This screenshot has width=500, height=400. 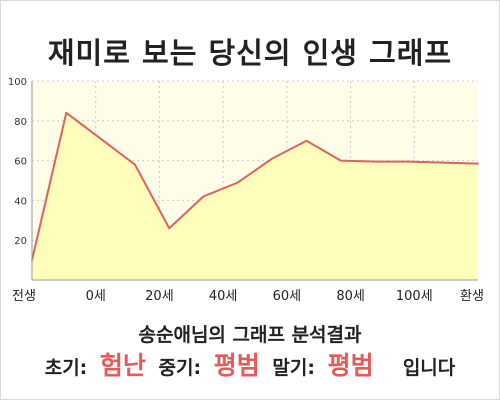 What do you see at coordinates (287, 296) in the screenshot?
I see `x-tick-label: 60세` at bounding box center [287, 296].